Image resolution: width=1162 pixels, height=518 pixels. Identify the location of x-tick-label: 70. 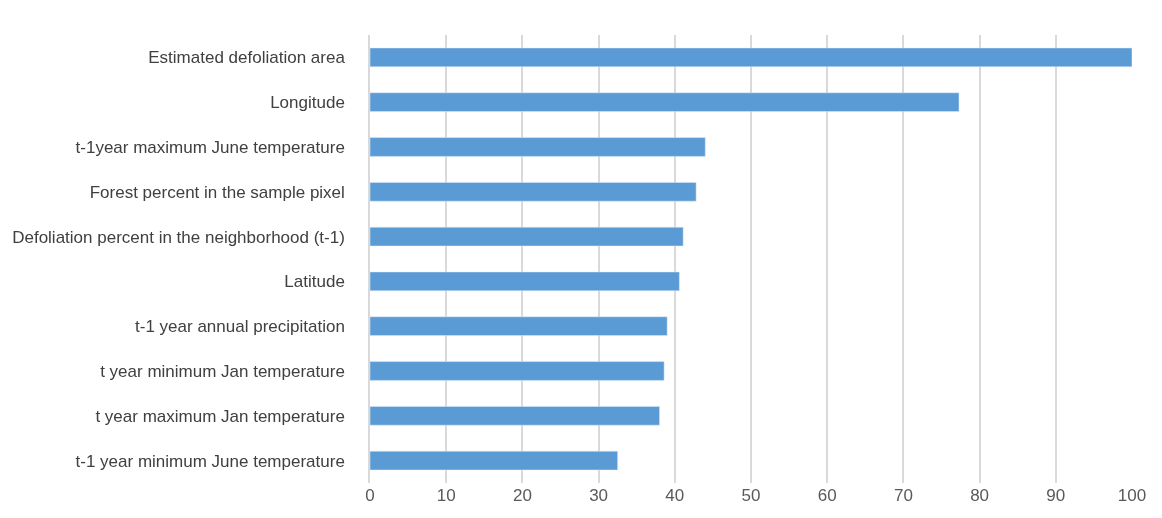
(903, 495).